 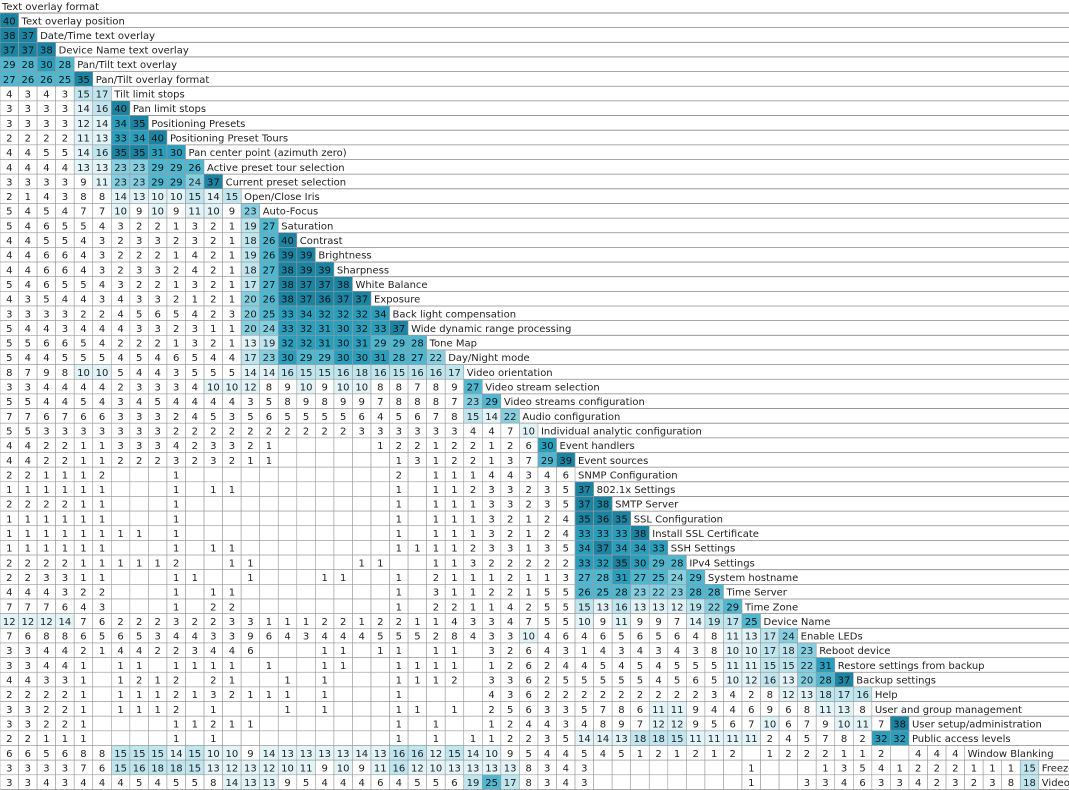 I want to click on row-label: Current preset selection, so click(x=286, y=182).